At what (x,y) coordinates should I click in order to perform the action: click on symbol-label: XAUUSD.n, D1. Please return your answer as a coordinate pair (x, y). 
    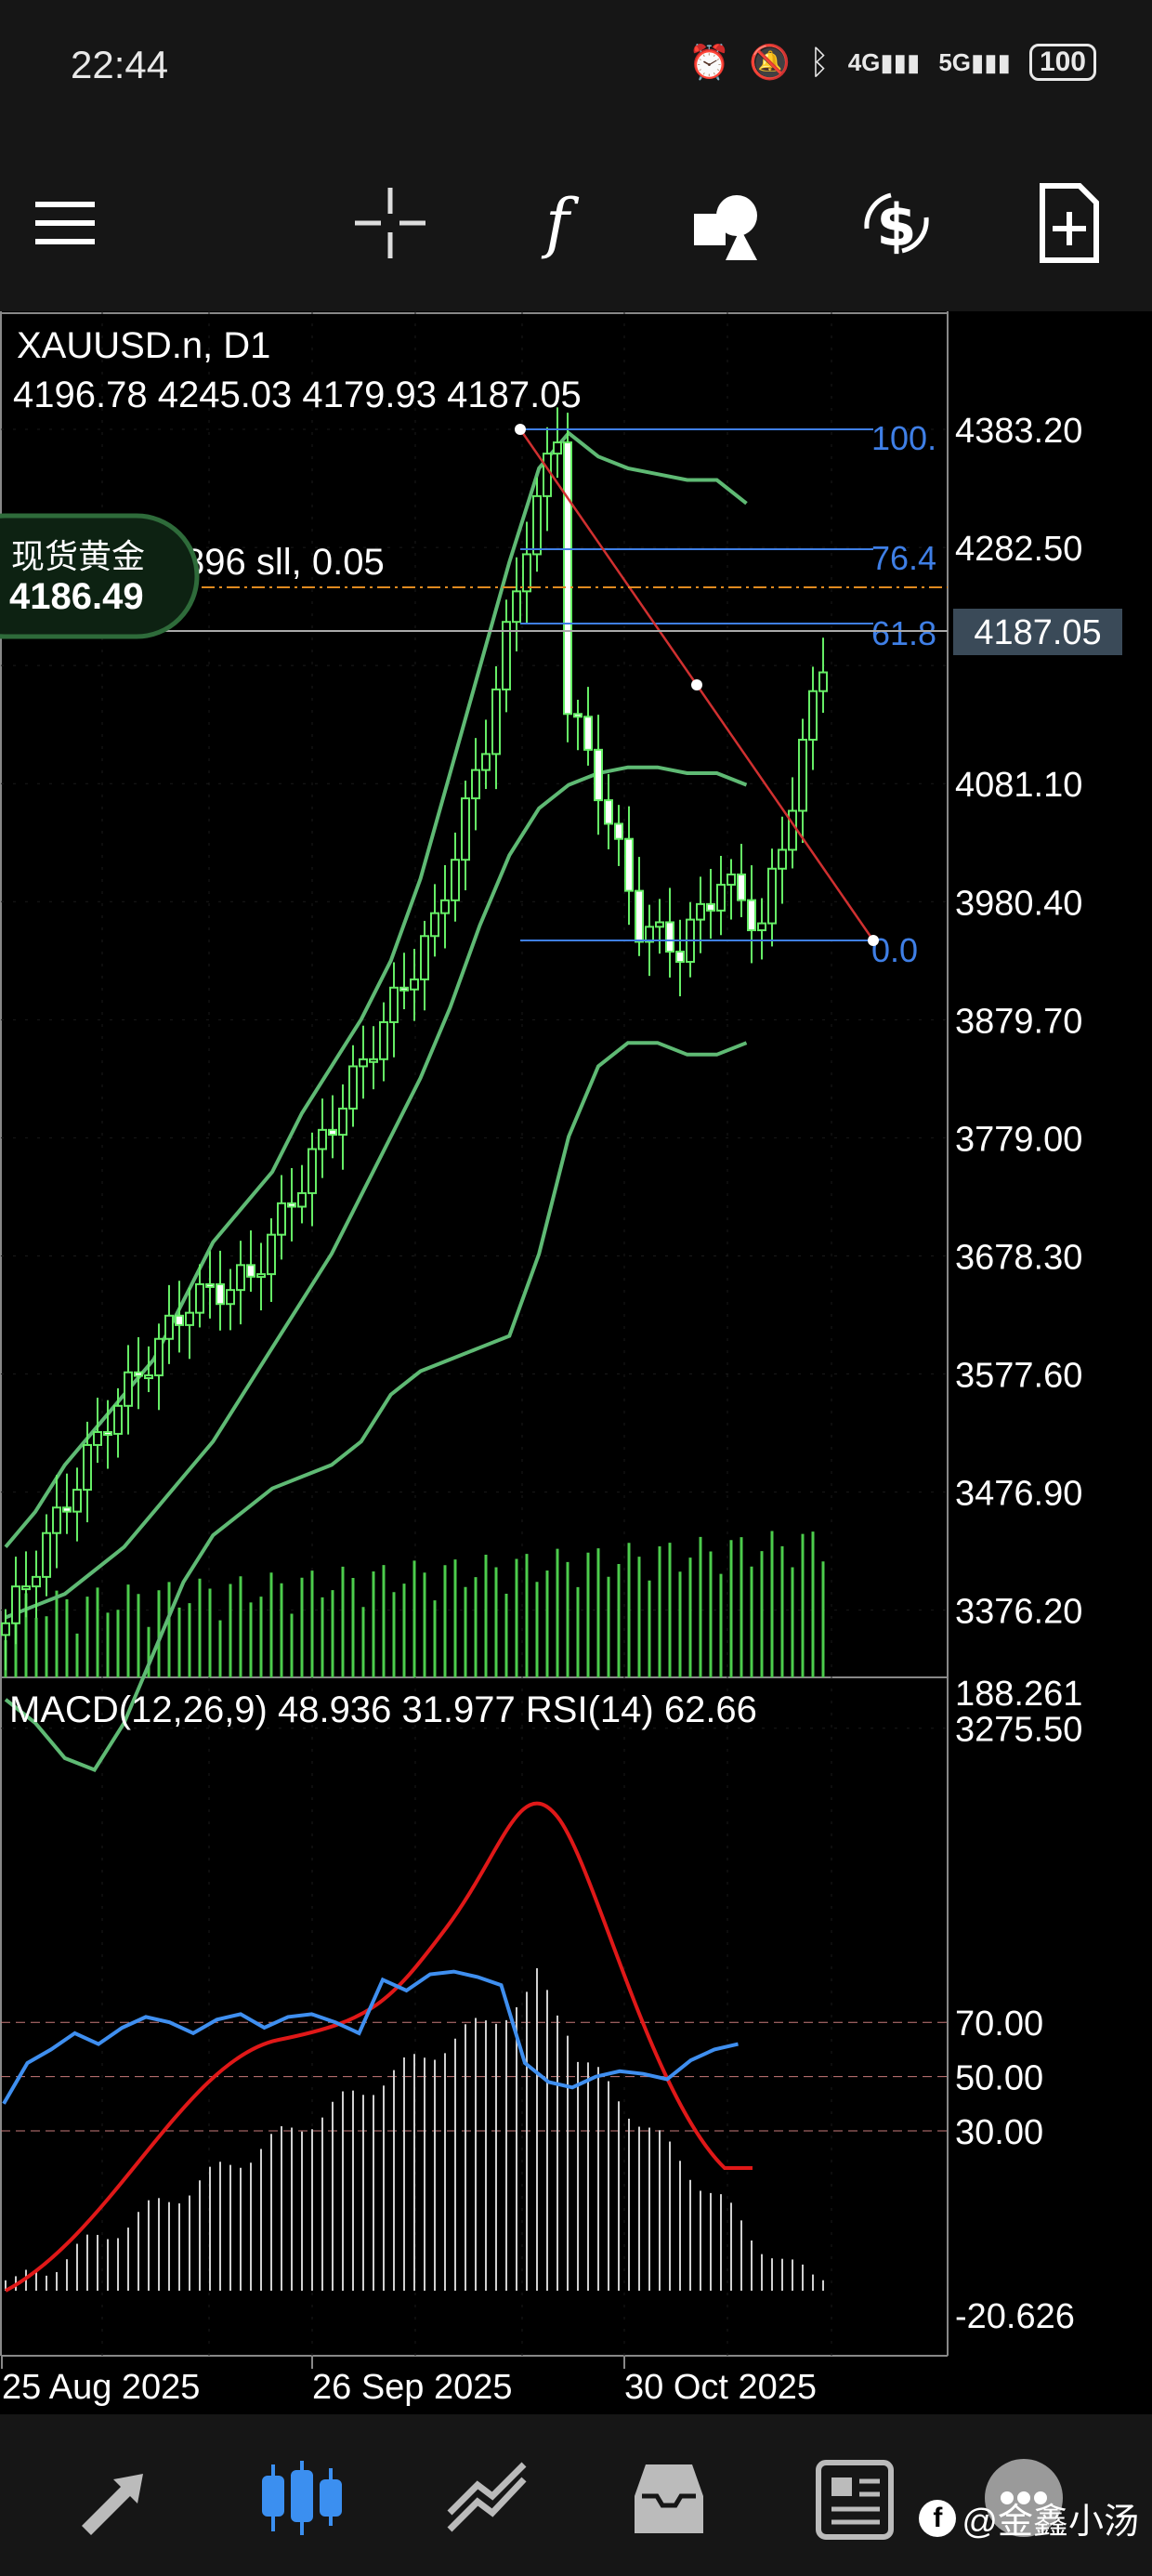
    Looking at the image, I should click on (143, 345).